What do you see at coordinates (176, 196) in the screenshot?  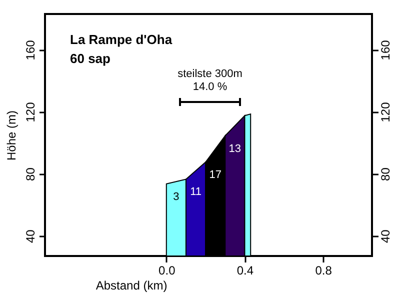 I see `annotation: 3` at bounding box center [176, 196].